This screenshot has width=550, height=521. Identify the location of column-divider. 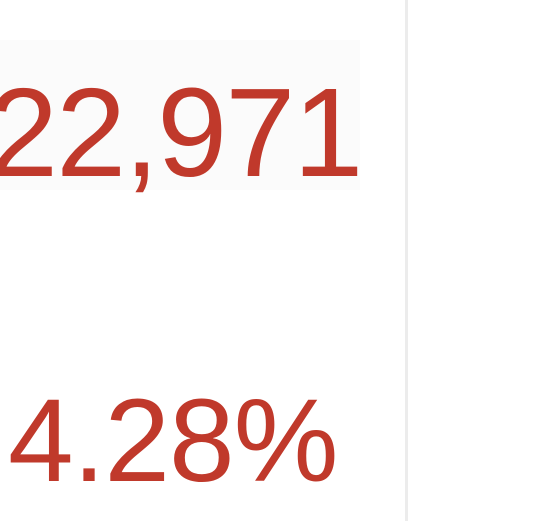
(406, 260).